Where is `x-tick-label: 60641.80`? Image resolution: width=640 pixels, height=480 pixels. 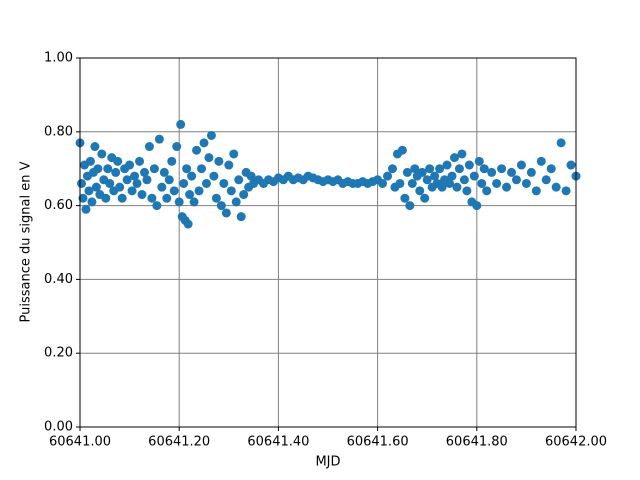 x-tick-label: 60641.80 is located at coordinates (477, 442).